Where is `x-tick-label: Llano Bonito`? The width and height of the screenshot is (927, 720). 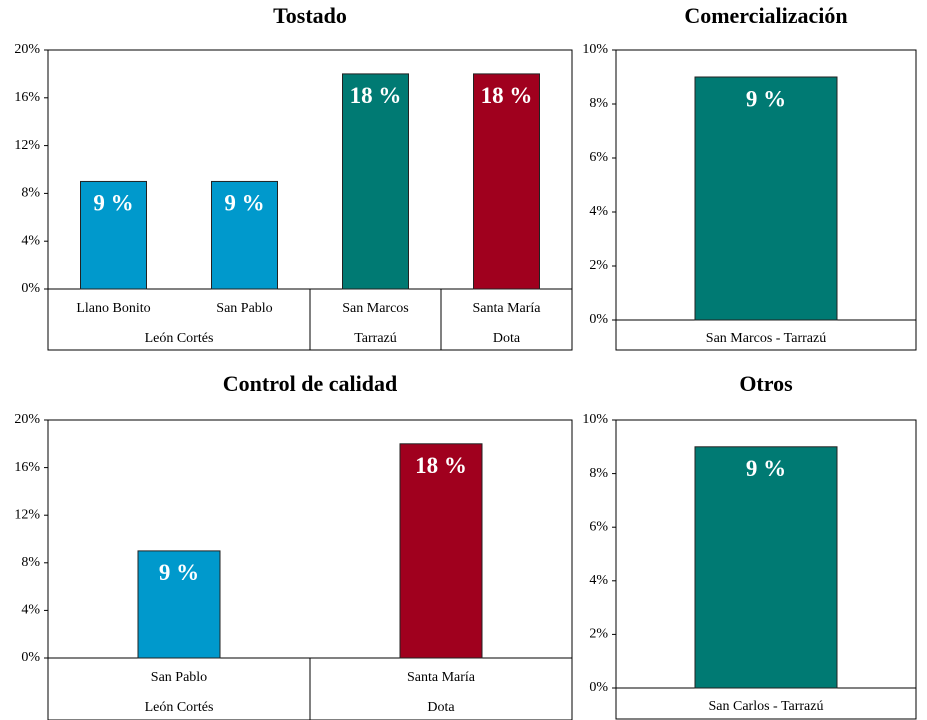
x-tick-label: Llano Bonito is located at coordinates (113, 308).